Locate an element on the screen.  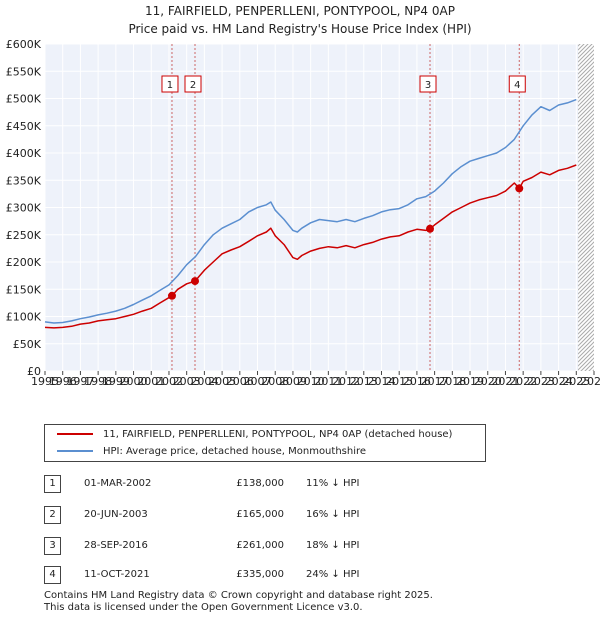
y-tick-label: £500K is located at coordinates (24, 99).